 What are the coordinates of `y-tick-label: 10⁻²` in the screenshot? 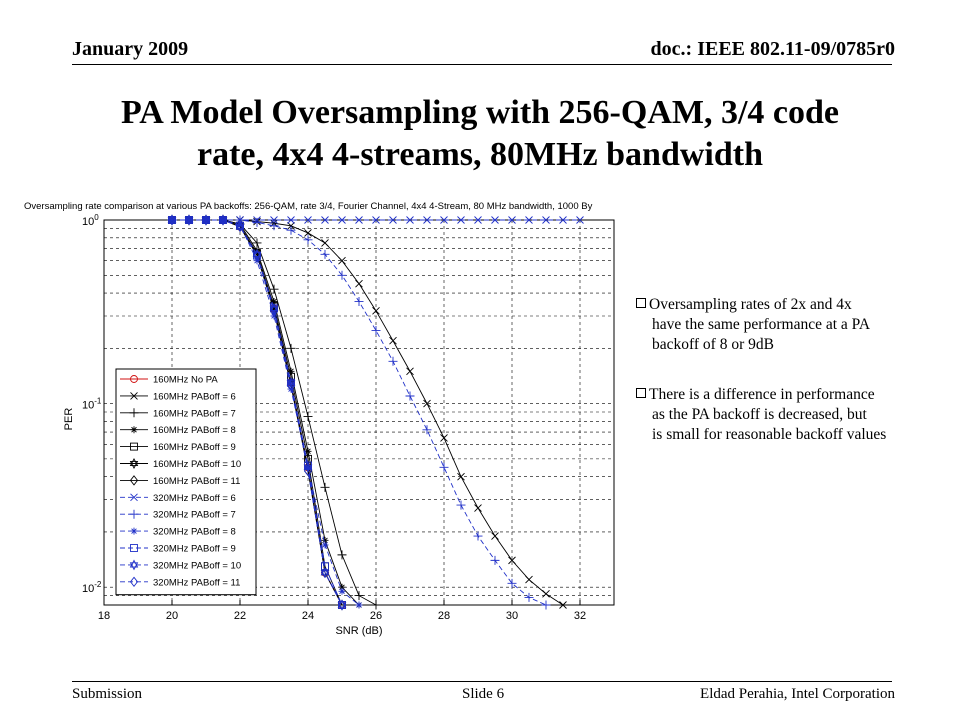 It's located at (92, 587).